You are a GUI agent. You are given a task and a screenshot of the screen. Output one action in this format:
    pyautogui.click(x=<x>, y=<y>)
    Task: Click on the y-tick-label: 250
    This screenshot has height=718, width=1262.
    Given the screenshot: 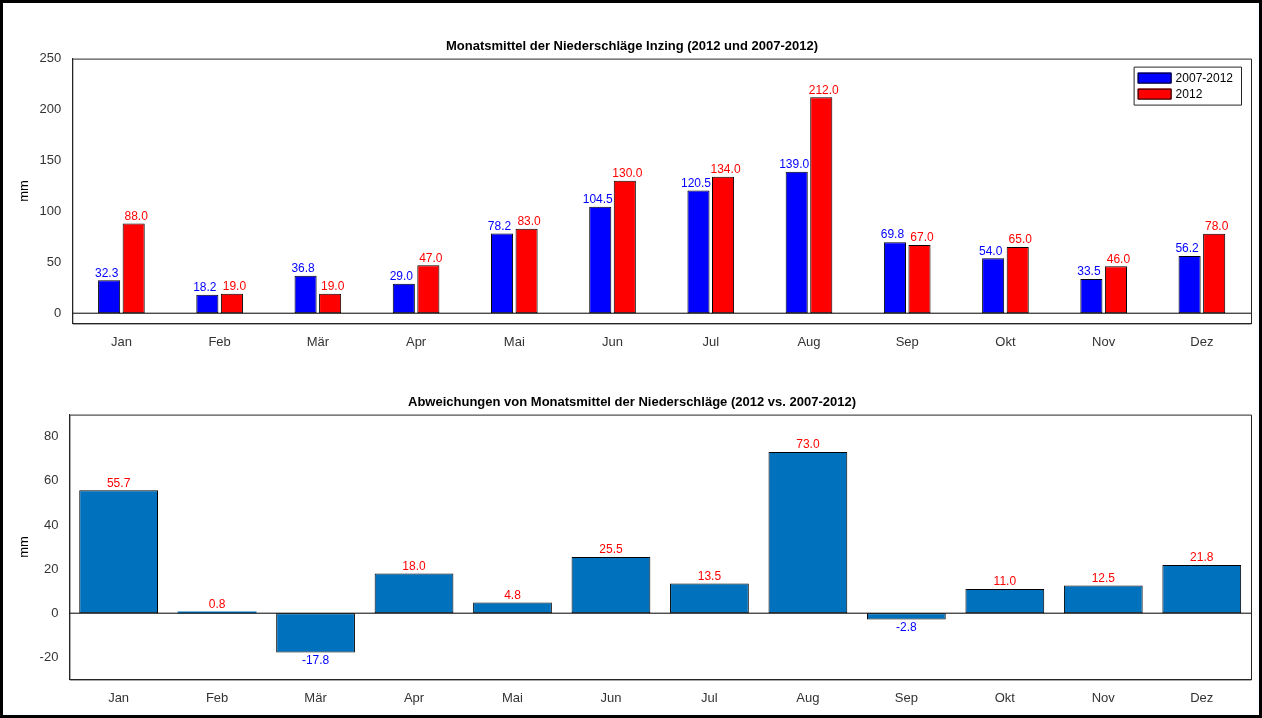 What is the action you would take?
    pyautogui.click(x=50, y=58)
    